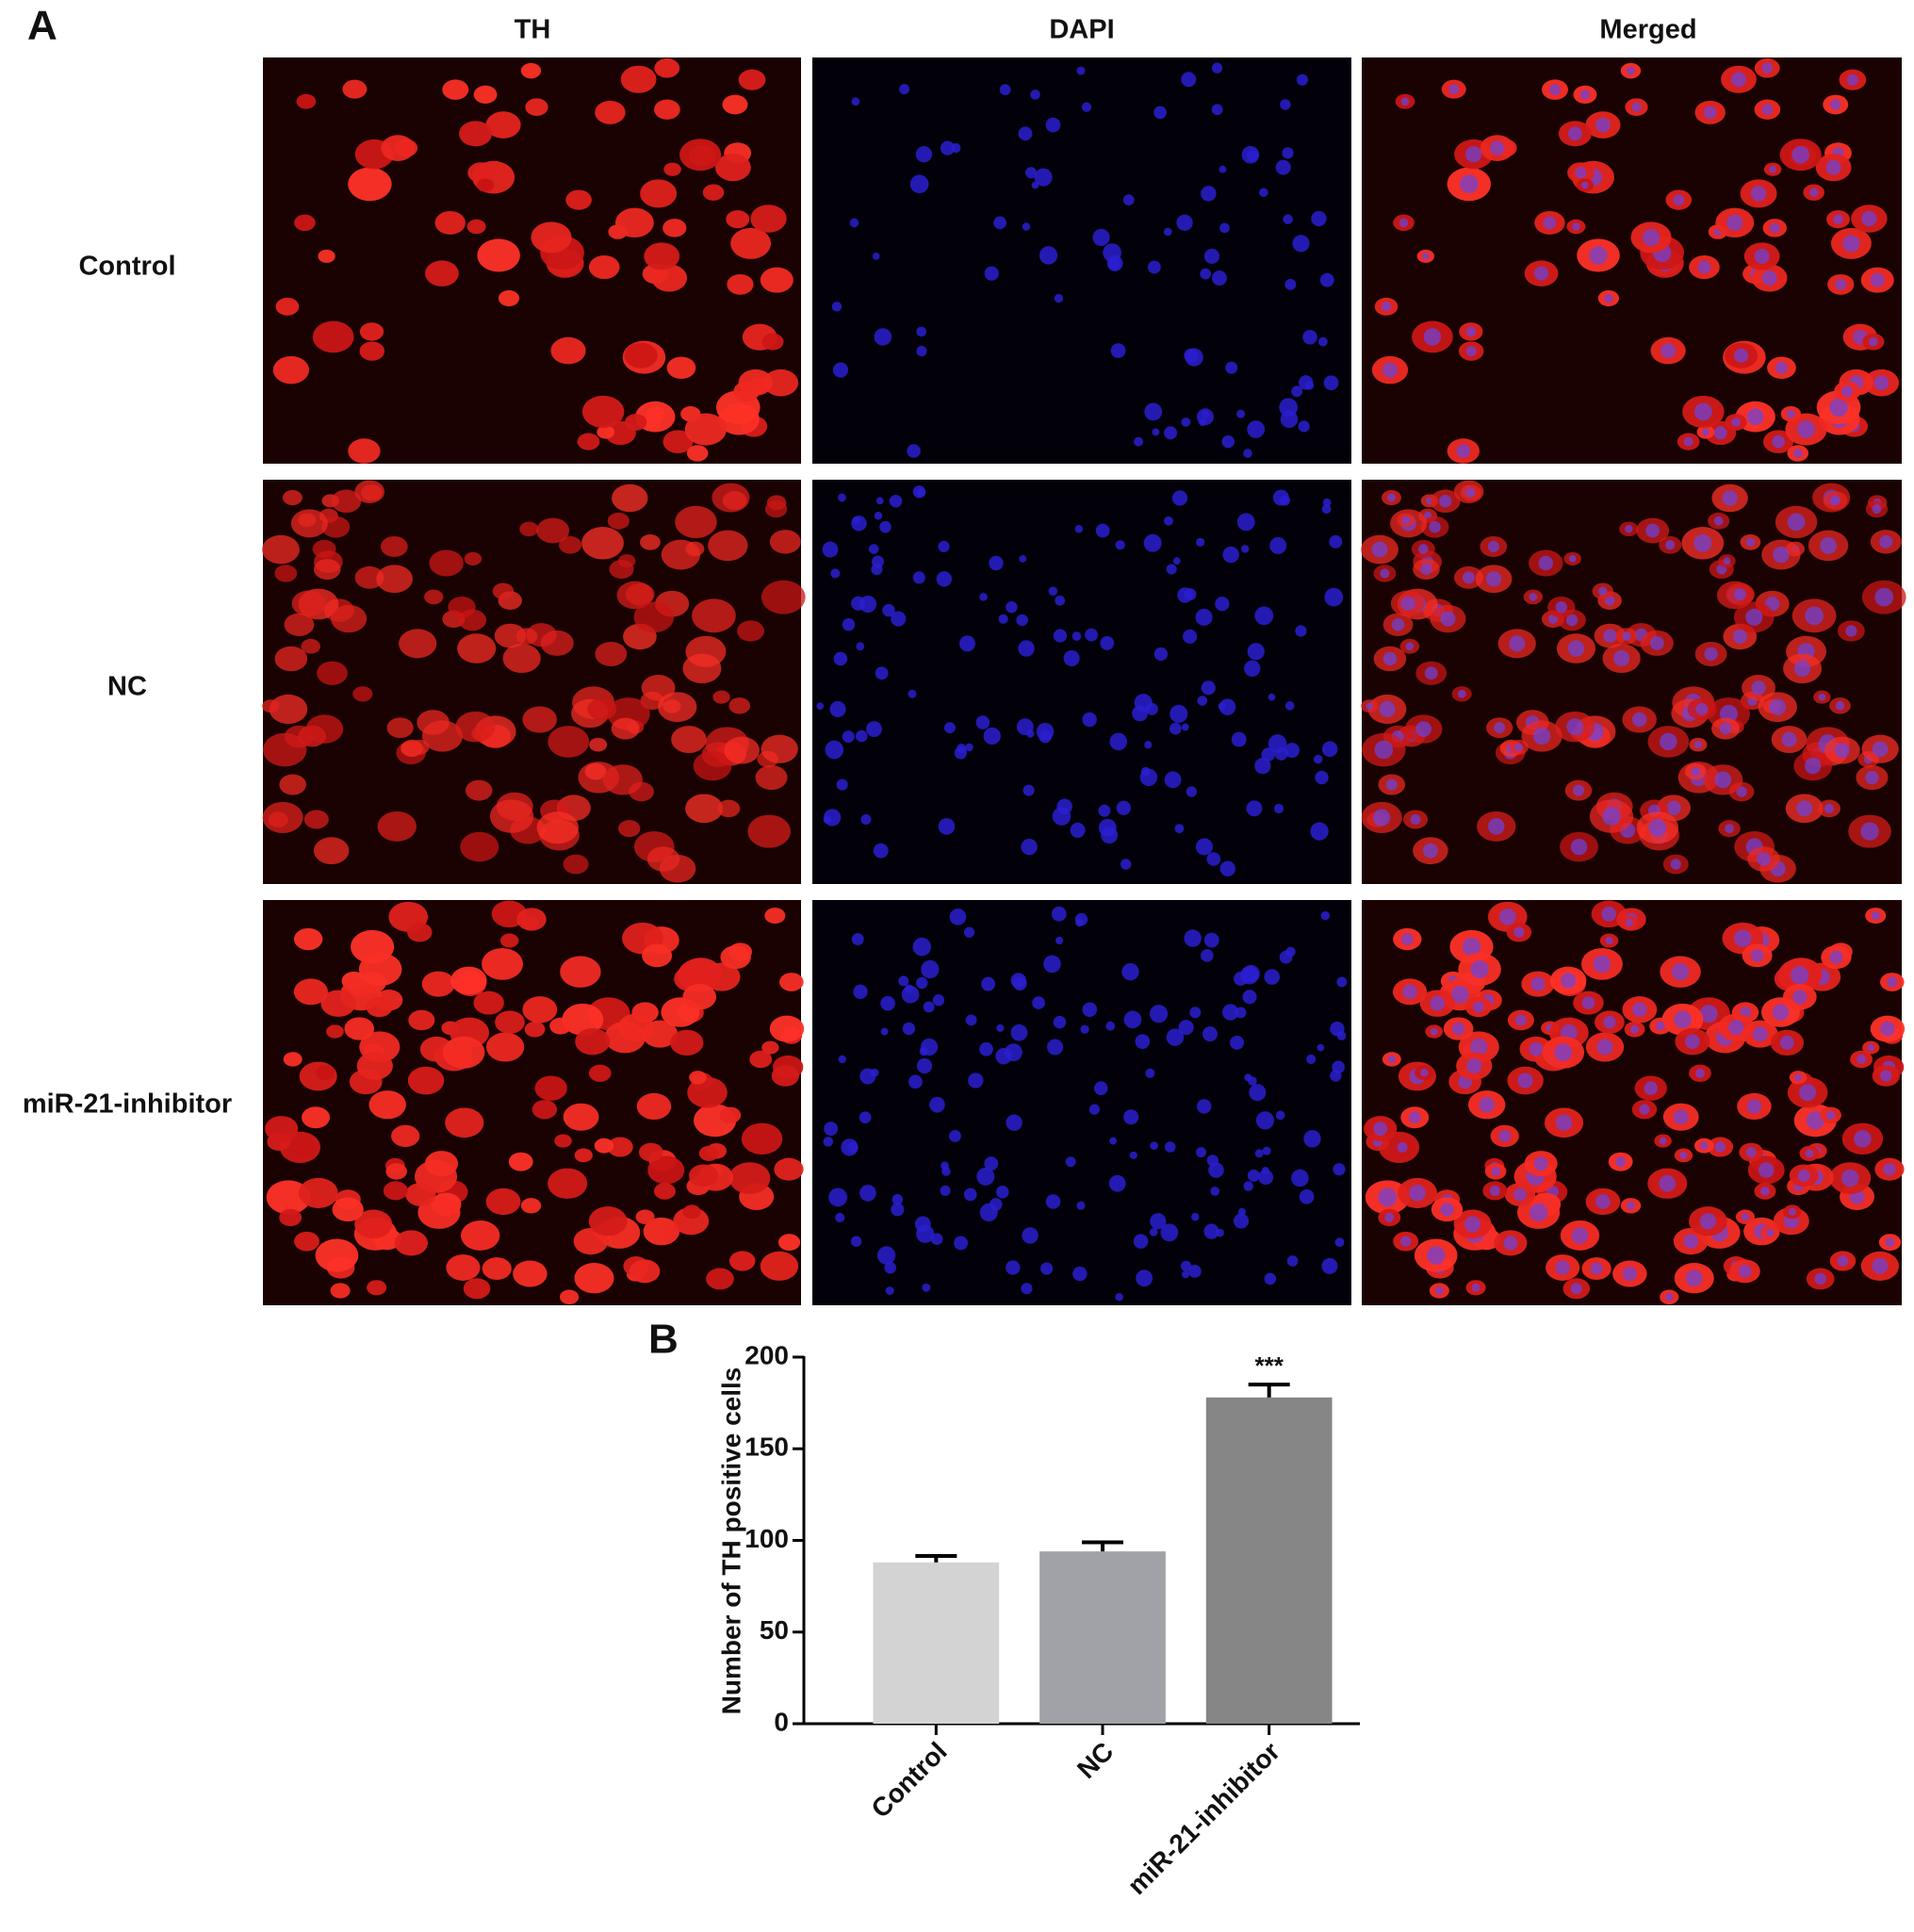 The width and height of the screenshot is (1914, 1932). What do you see at coordinates (1081, 30) in the screenshot?
I see `column-header: DAPI` at bounding box center [1081, 30].